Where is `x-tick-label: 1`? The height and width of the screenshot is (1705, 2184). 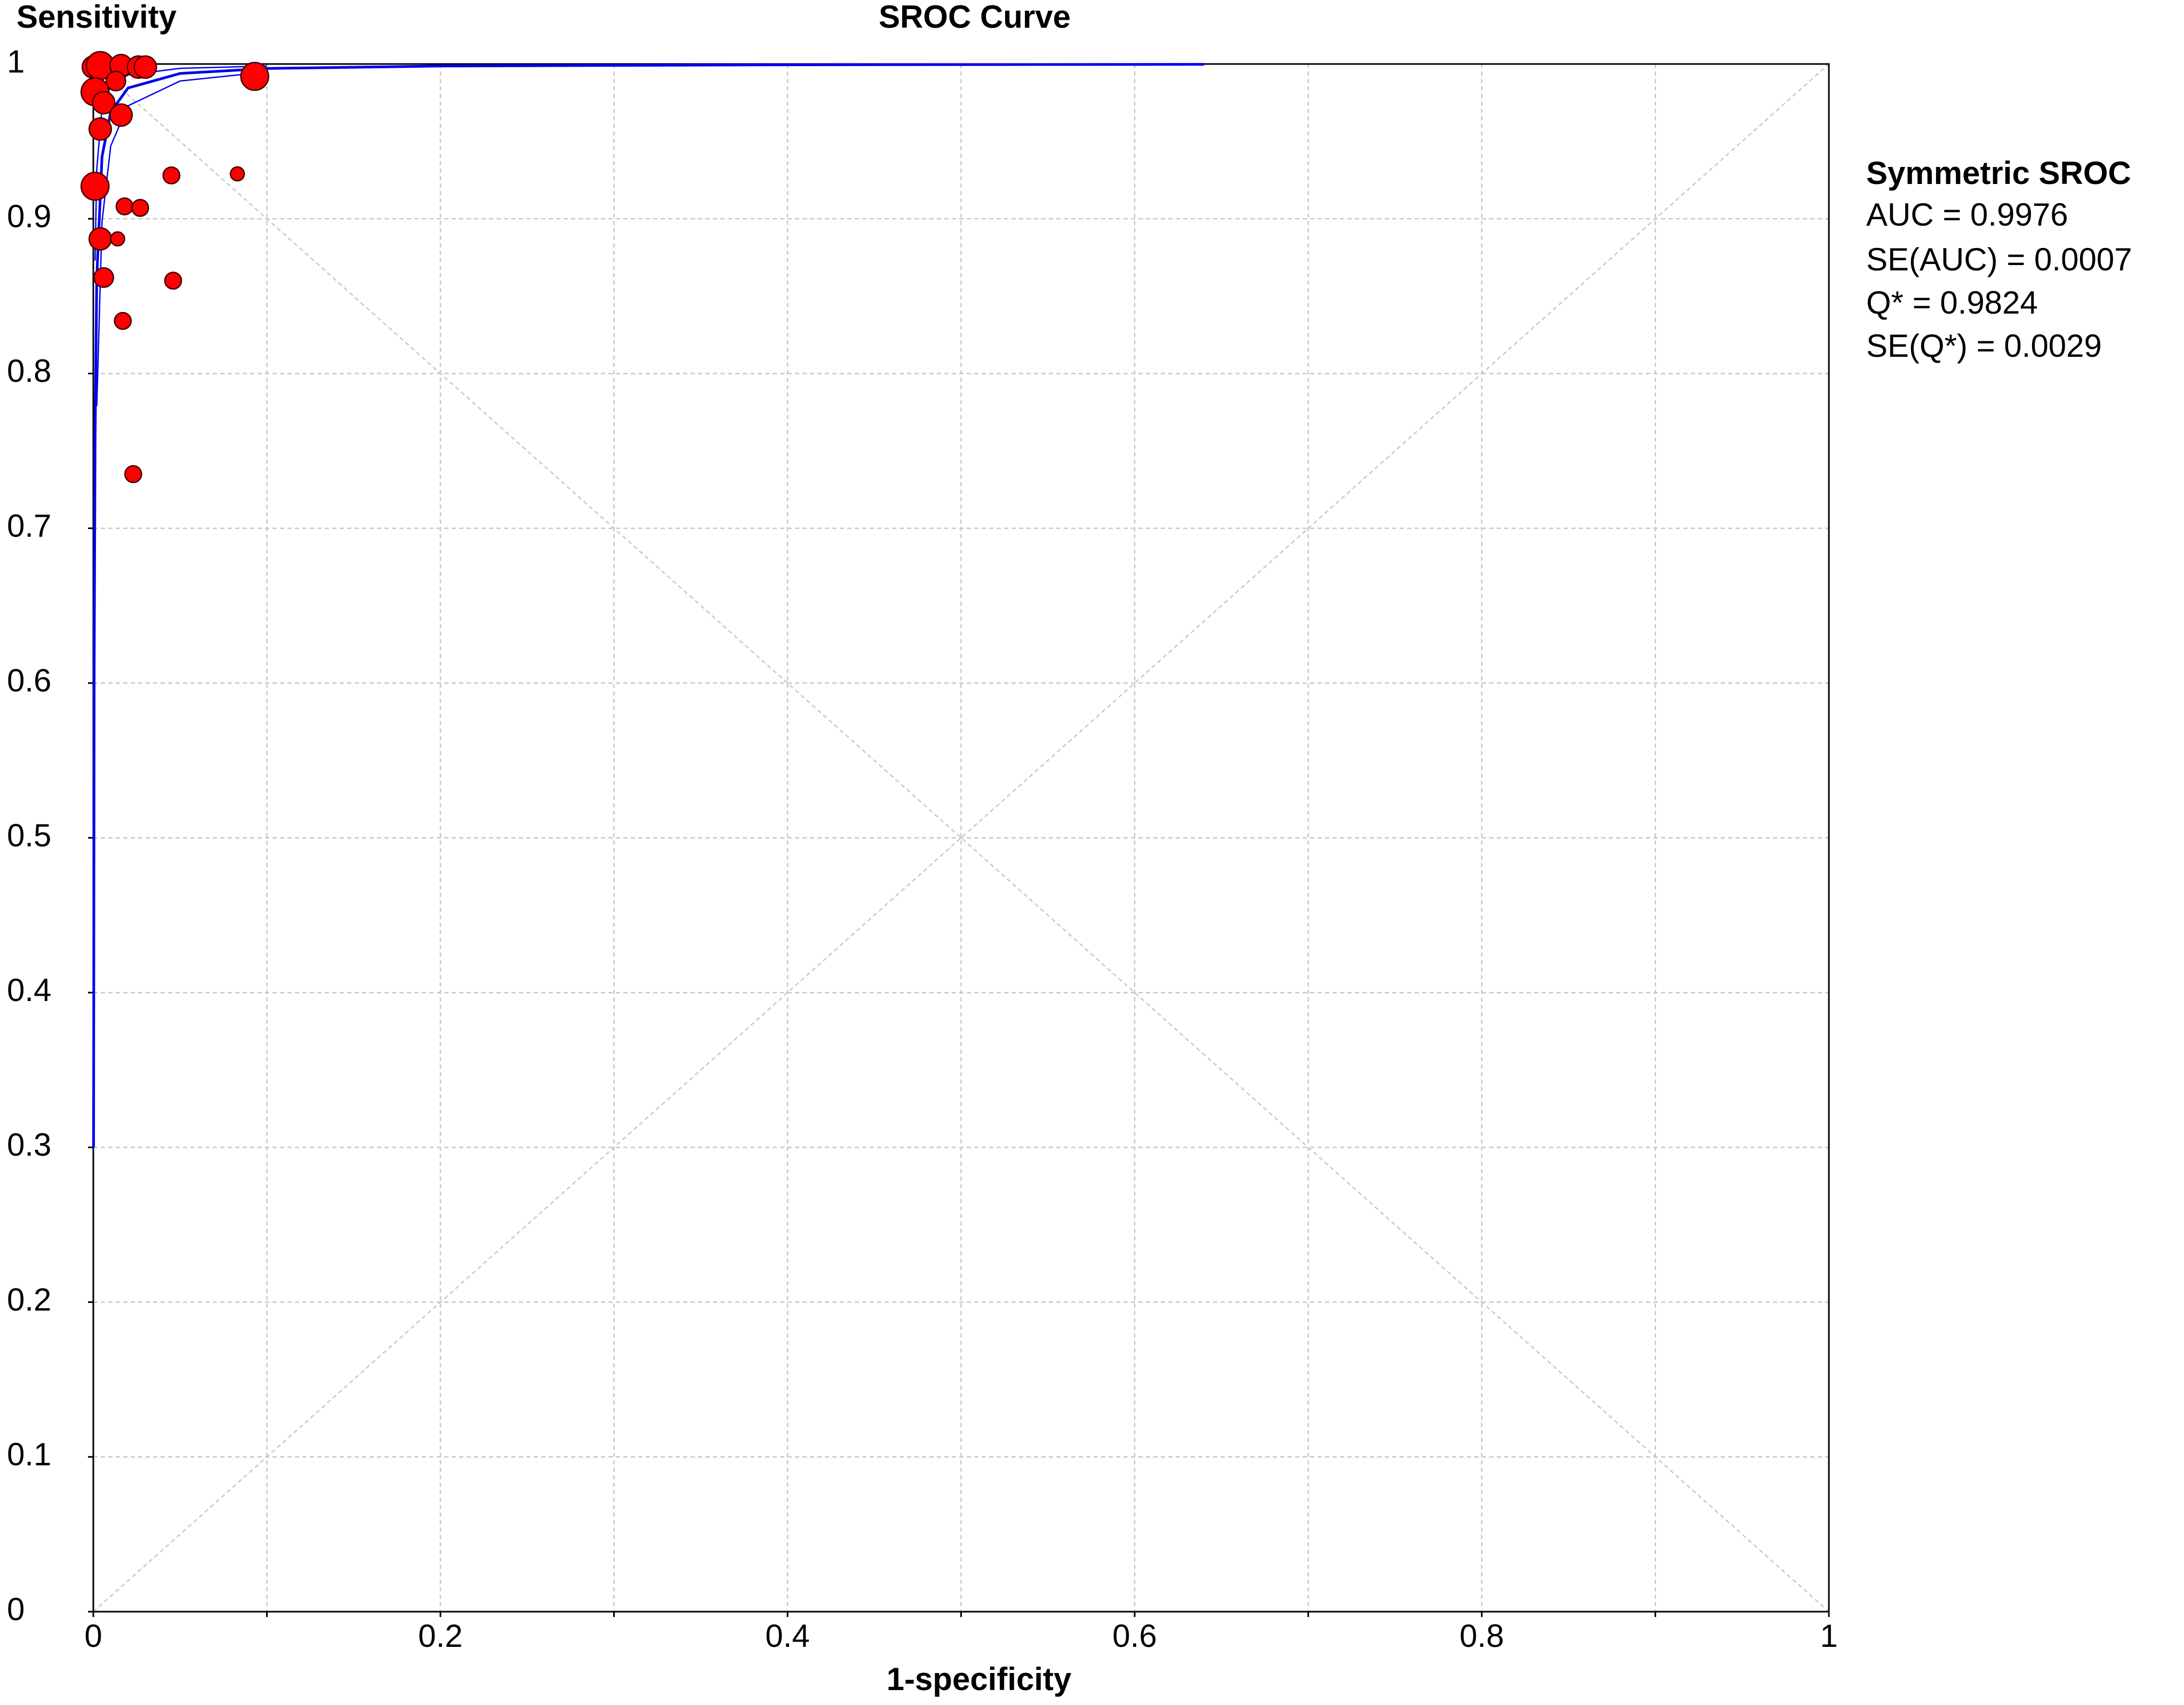
x-tick-label: 1 is located at coordinates (1828, 1636).